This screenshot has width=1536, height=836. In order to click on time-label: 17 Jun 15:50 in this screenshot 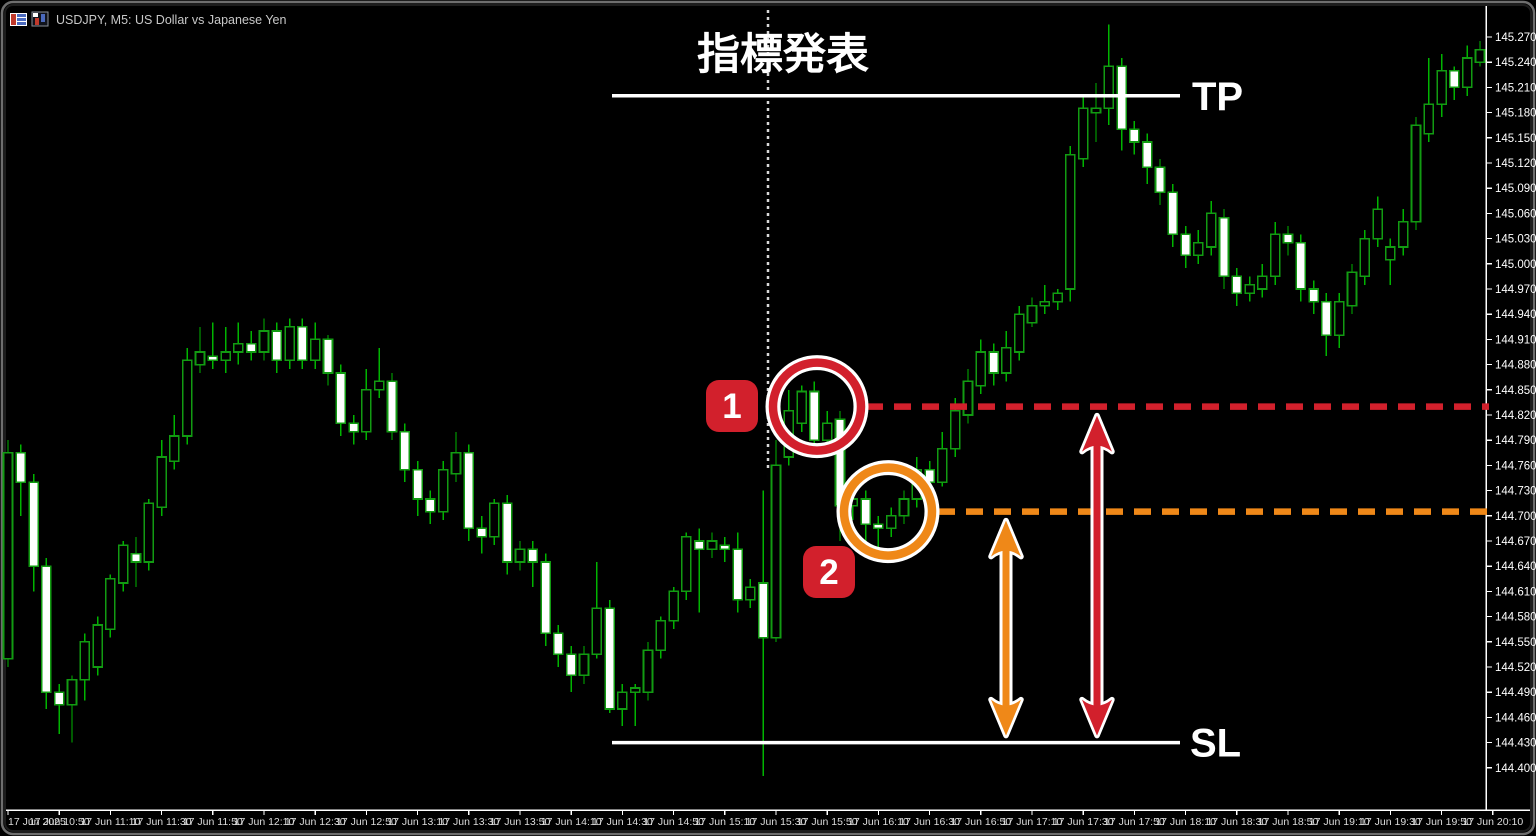, I will do `click(827, 822)`.